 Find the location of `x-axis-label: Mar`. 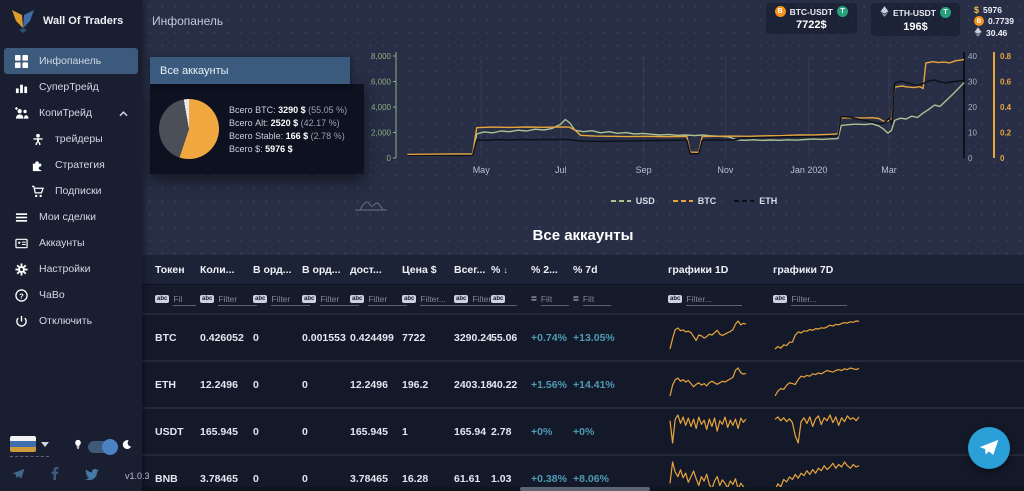

x-axis-label: Mar is located at coordinates (889, 170).